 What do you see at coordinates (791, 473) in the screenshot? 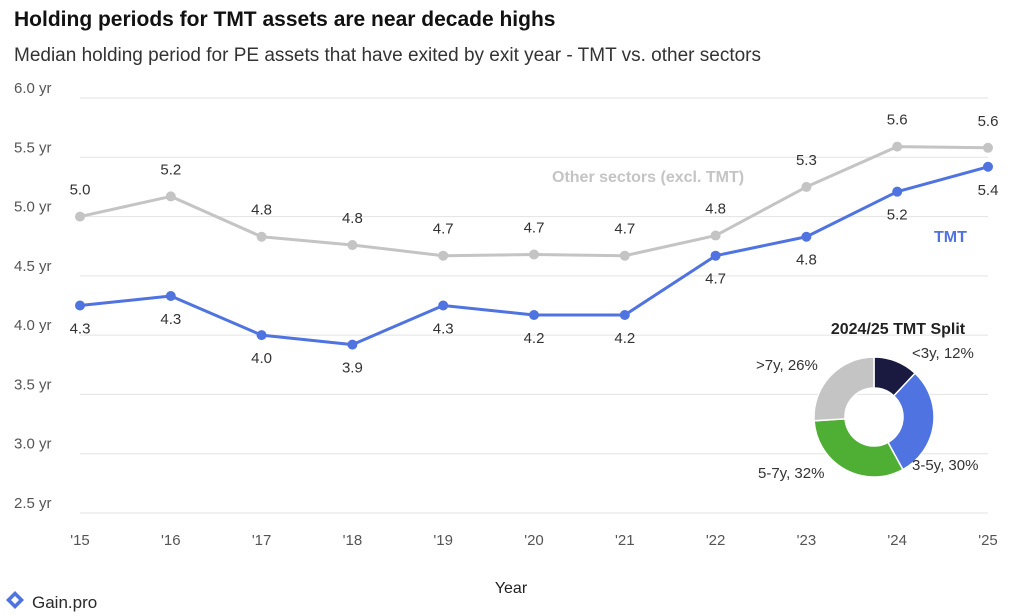
I see `donut-slice-label: 5-7y, 32%` at bounding box center [791, 473].